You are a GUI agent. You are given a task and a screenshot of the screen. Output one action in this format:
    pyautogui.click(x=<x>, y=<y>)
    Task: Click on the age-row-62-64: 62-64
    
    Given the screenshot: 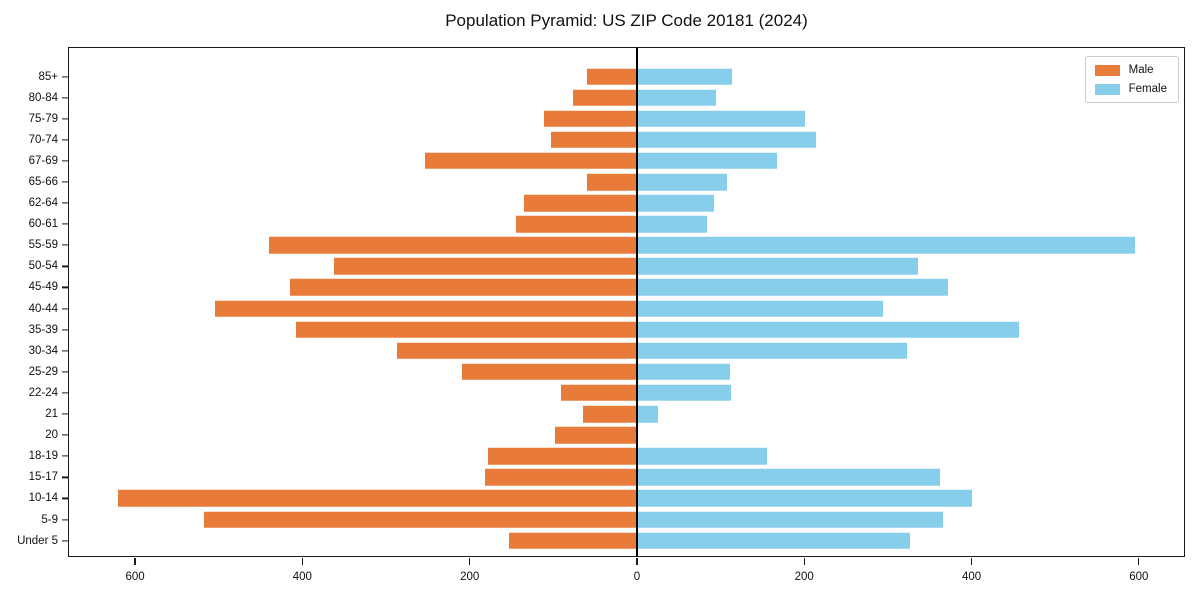 What is the action you would take?
    pyautogui.click(x=606, y=203)
    